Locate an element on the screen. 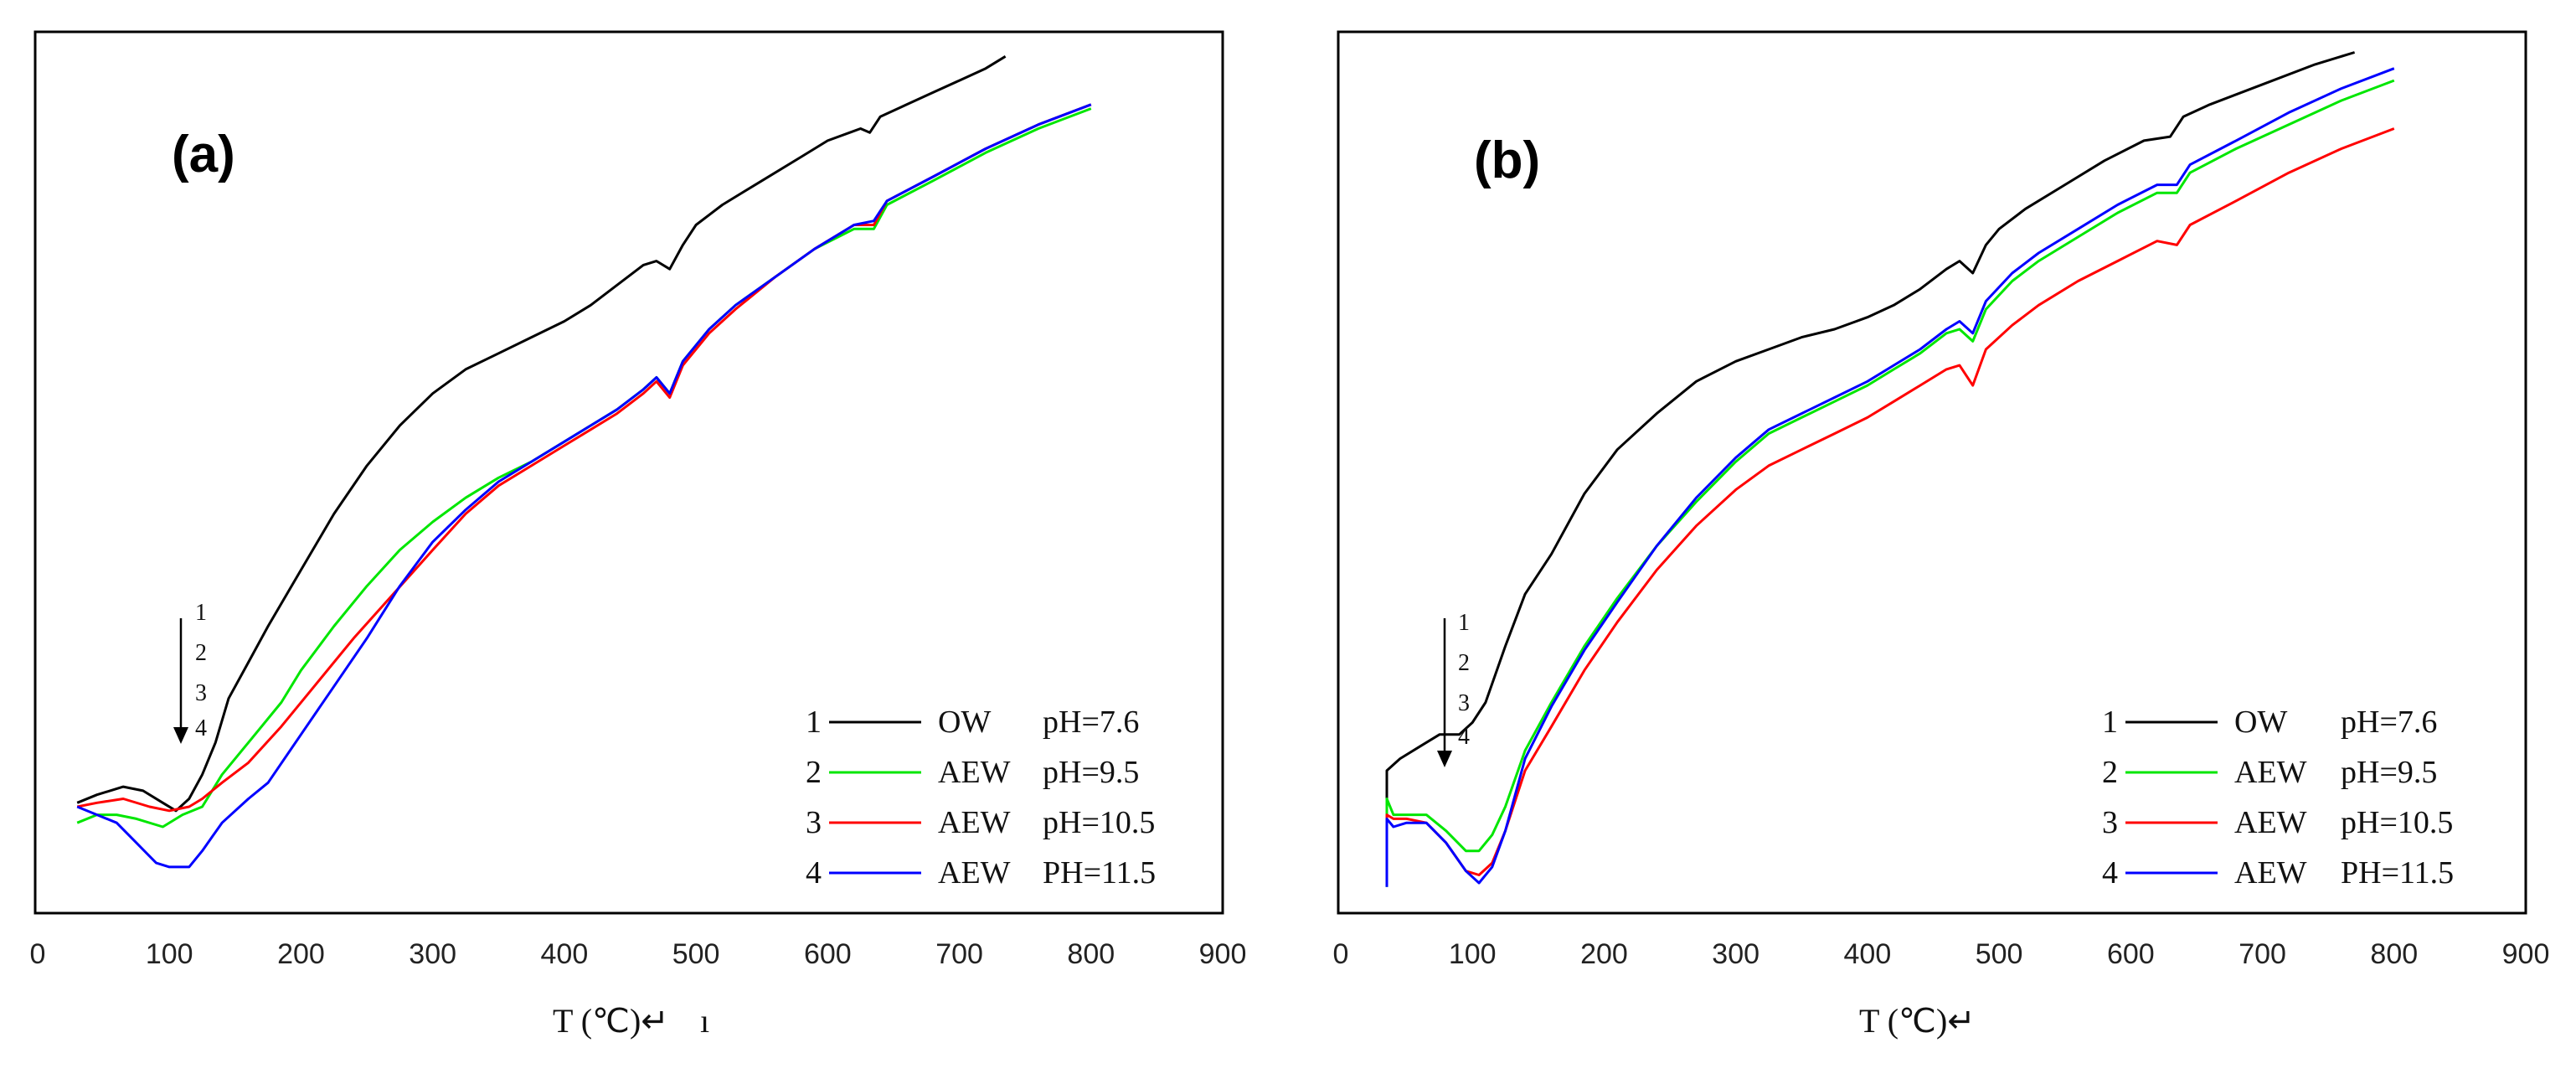  legend-ph-b-3: pH=10.5 is located at coordinates (2397, 822).